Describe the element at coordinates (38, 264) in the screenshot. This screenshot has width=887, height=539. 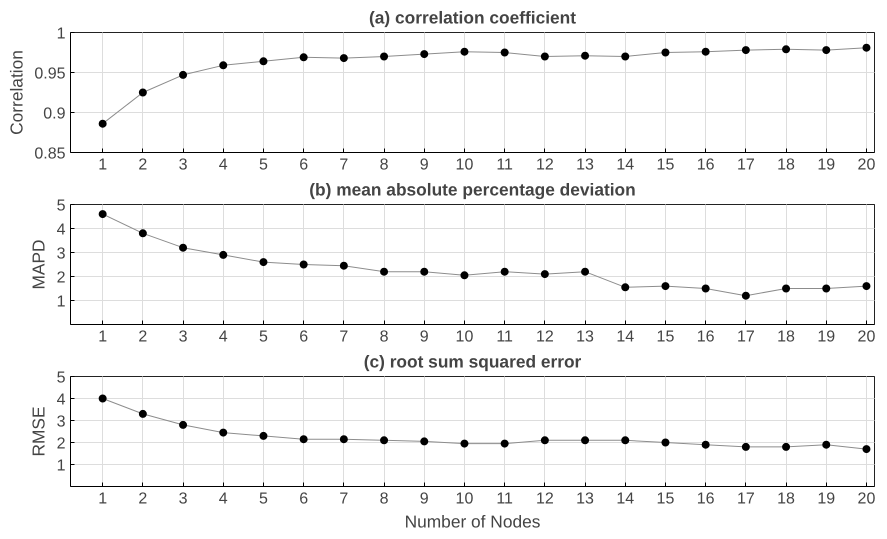
I see `y-axis-title: MAPD` at that location.